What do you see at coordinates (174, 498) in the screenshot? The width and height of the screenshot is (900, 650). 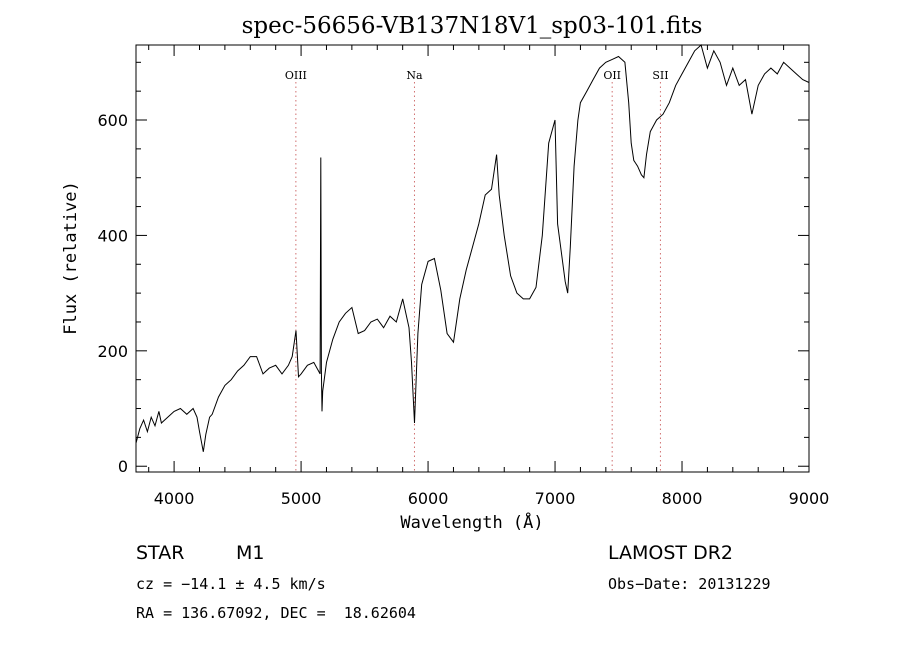 I see `x-tick-label: 4000` at bounding box center [174, 498].